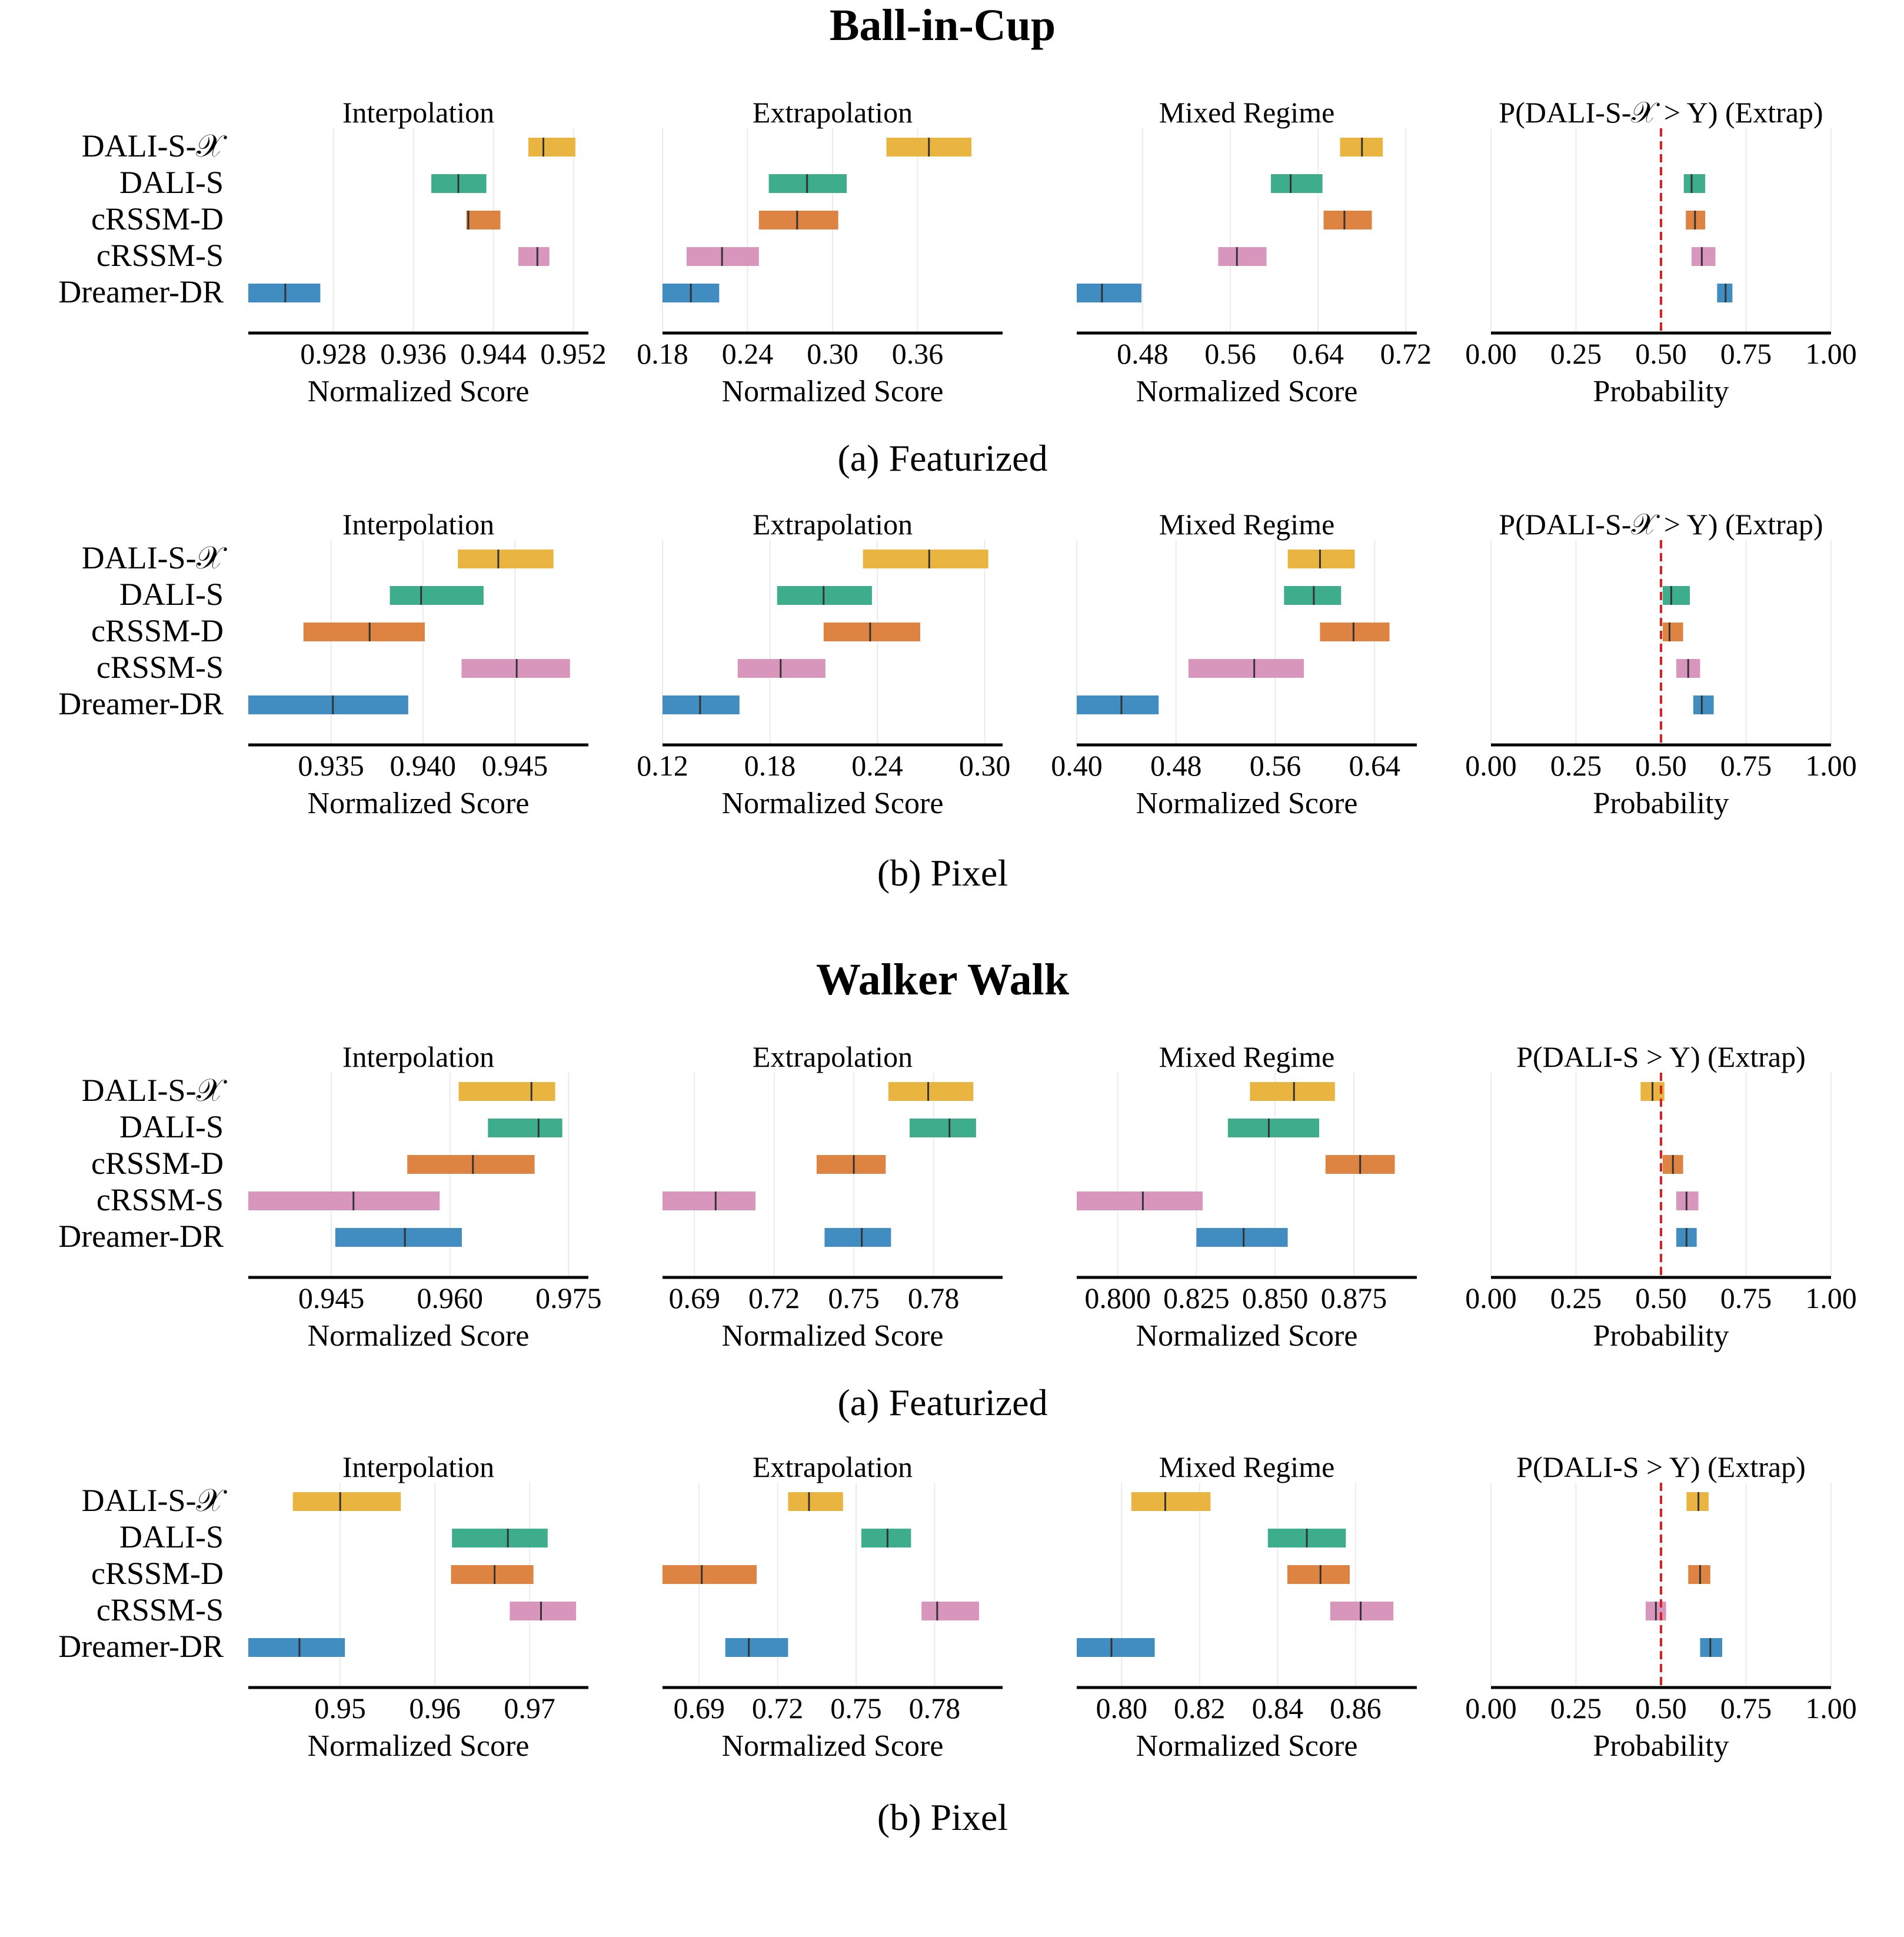 The image size is (1904, 1937). Describe the element at coordinates (1661, 1467) in the screenshot. I see `panel-title: P(DALI-S > Y) (Extrap)` at that location.